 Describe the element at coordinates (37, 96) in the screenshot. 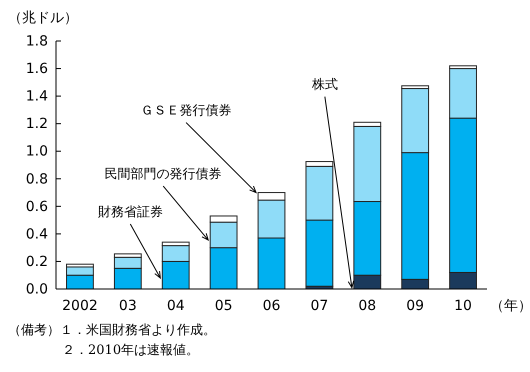

I see `y-tick-label: 1.4` at that location.